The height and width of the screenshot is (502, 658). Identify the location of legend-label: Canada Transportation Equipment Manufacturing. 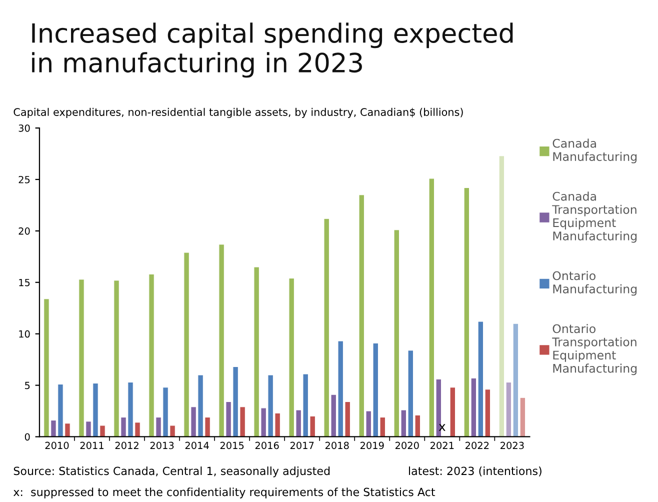
(594, 217).